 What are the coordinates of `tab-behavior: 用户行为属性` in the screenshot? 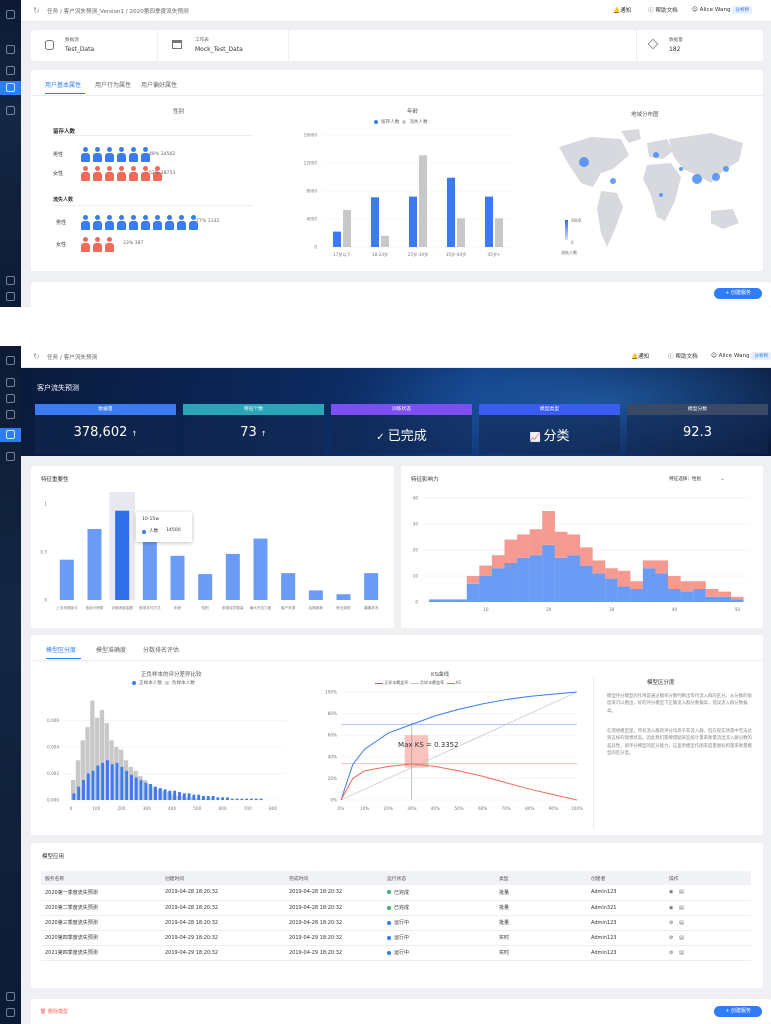 It's located at (113, 85).